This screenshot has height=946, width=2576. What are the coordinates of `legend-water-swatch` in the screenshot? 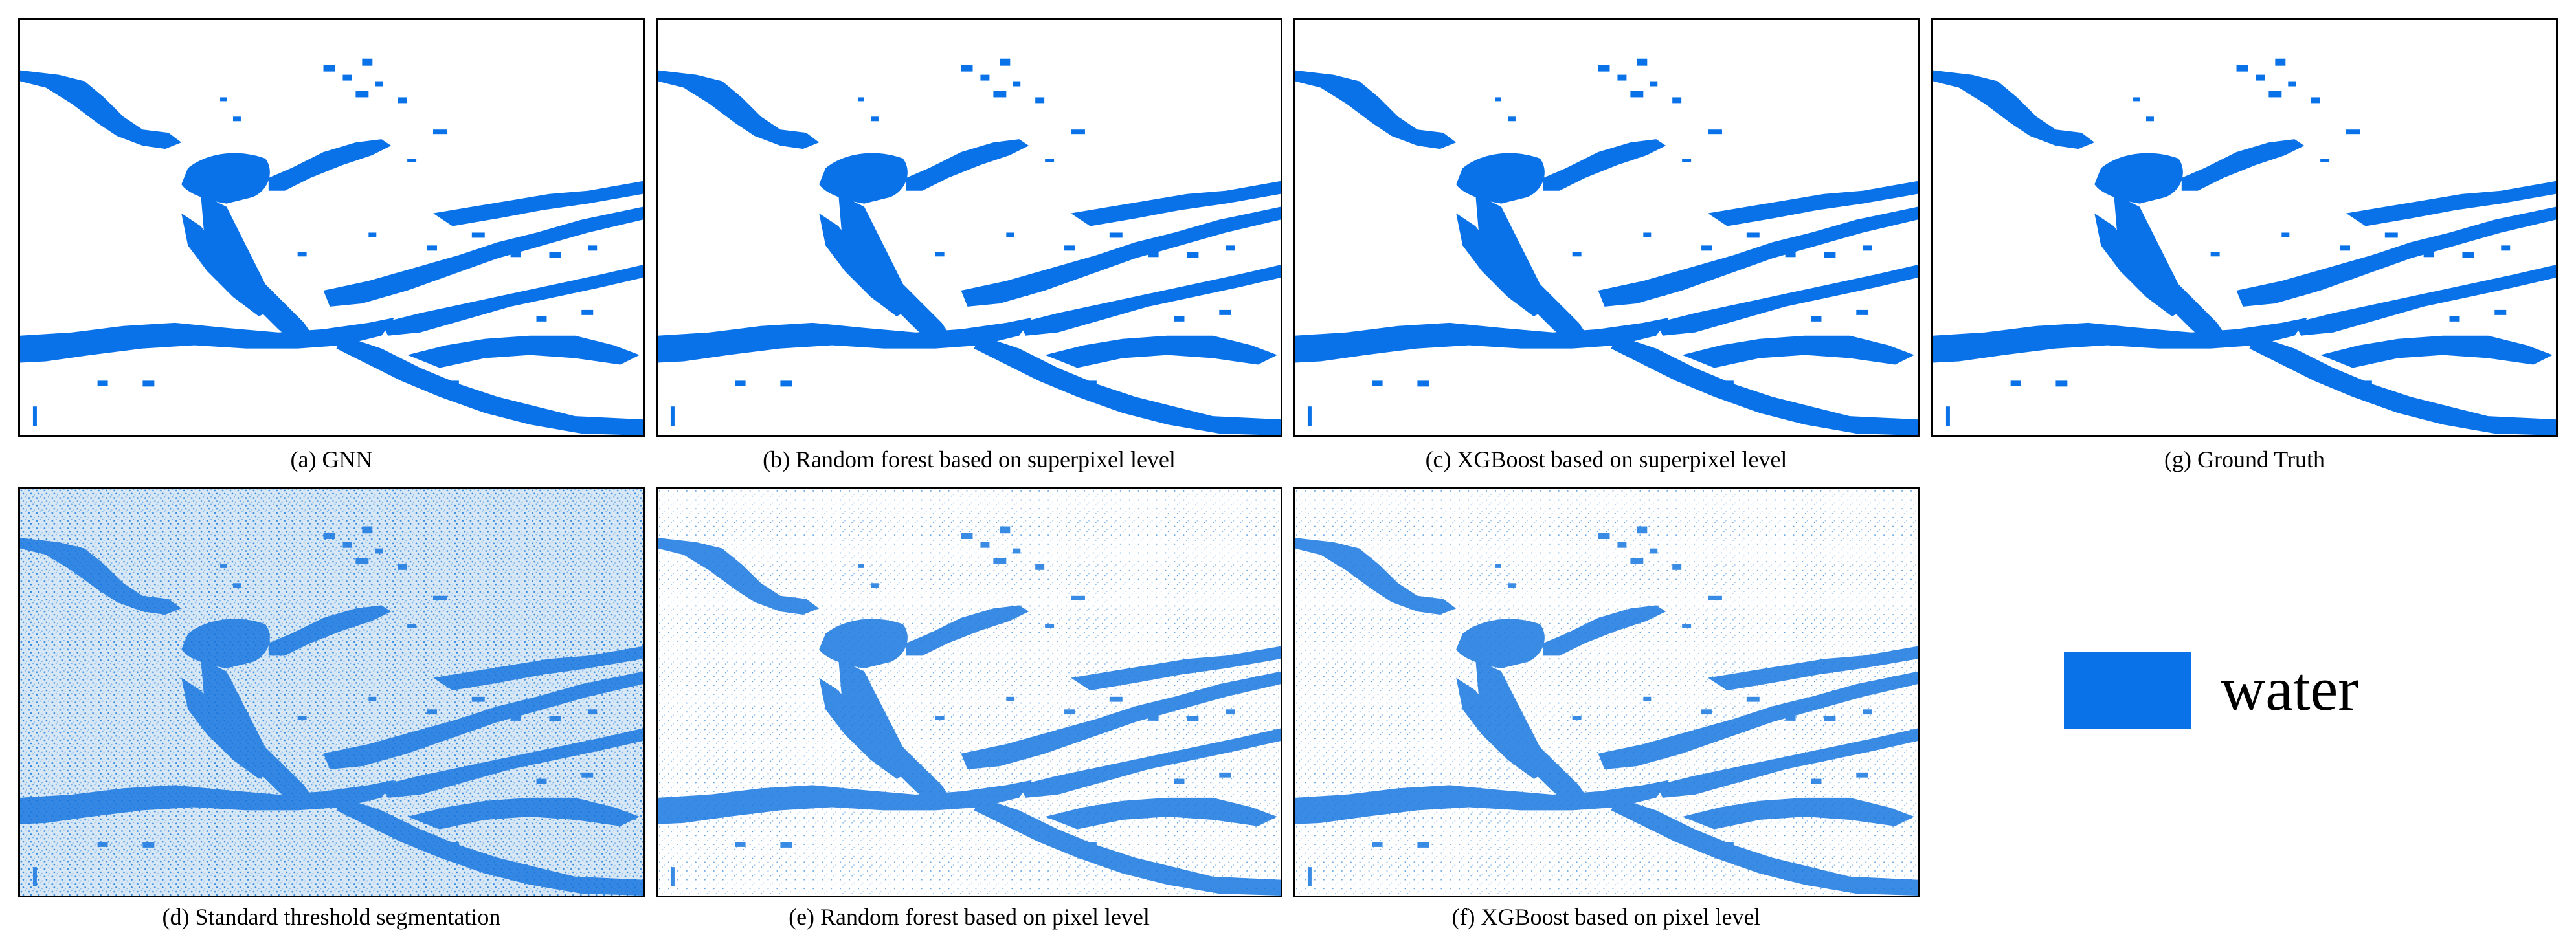 It's located at (2128, 690).